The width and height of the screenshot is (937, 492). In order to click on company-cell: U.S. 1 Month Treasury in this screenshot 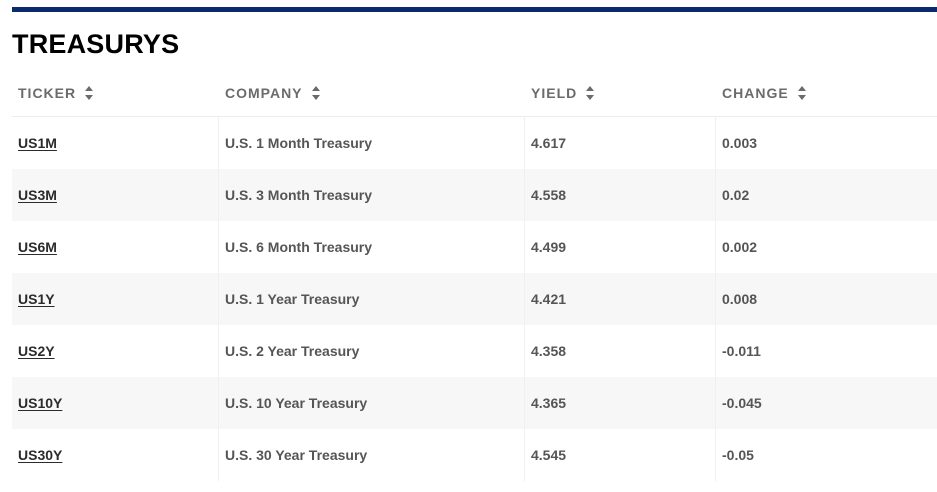, I will do `click(372, 143)`.